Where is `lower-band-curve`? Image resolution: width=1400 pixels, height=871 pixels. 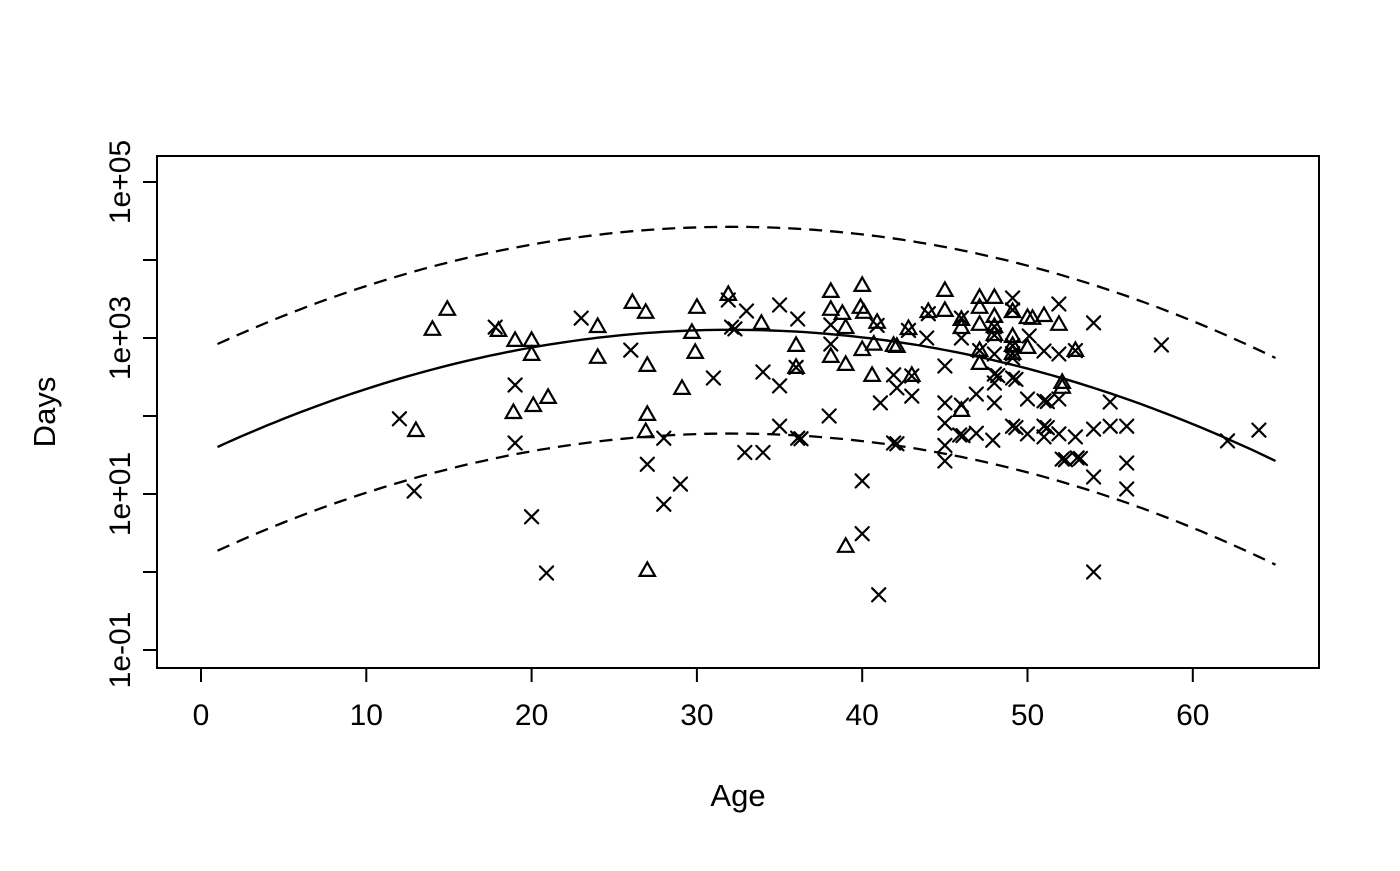
lower-band-curve is located at coordinates (746, 499).